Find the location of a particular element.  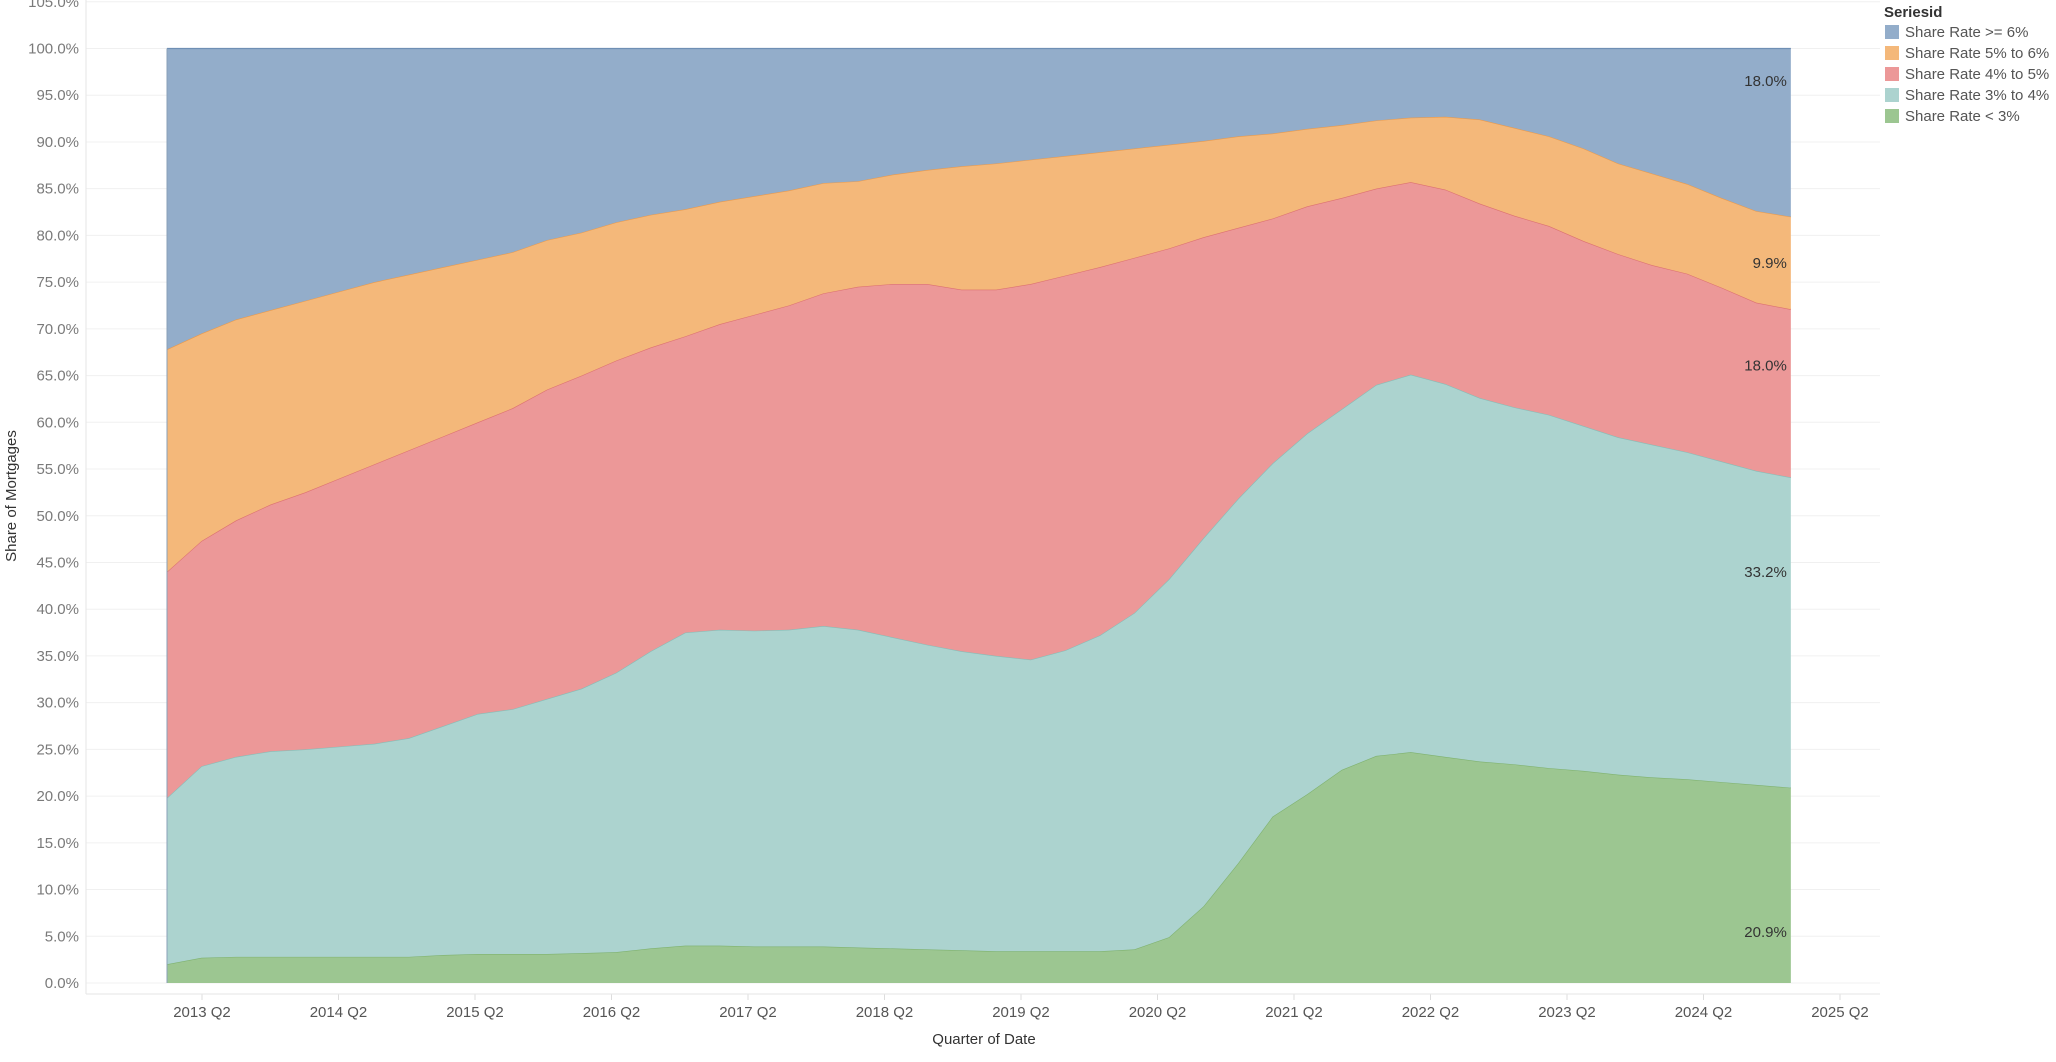

end-label: 20.9% is located at coordinates (1765, 932).